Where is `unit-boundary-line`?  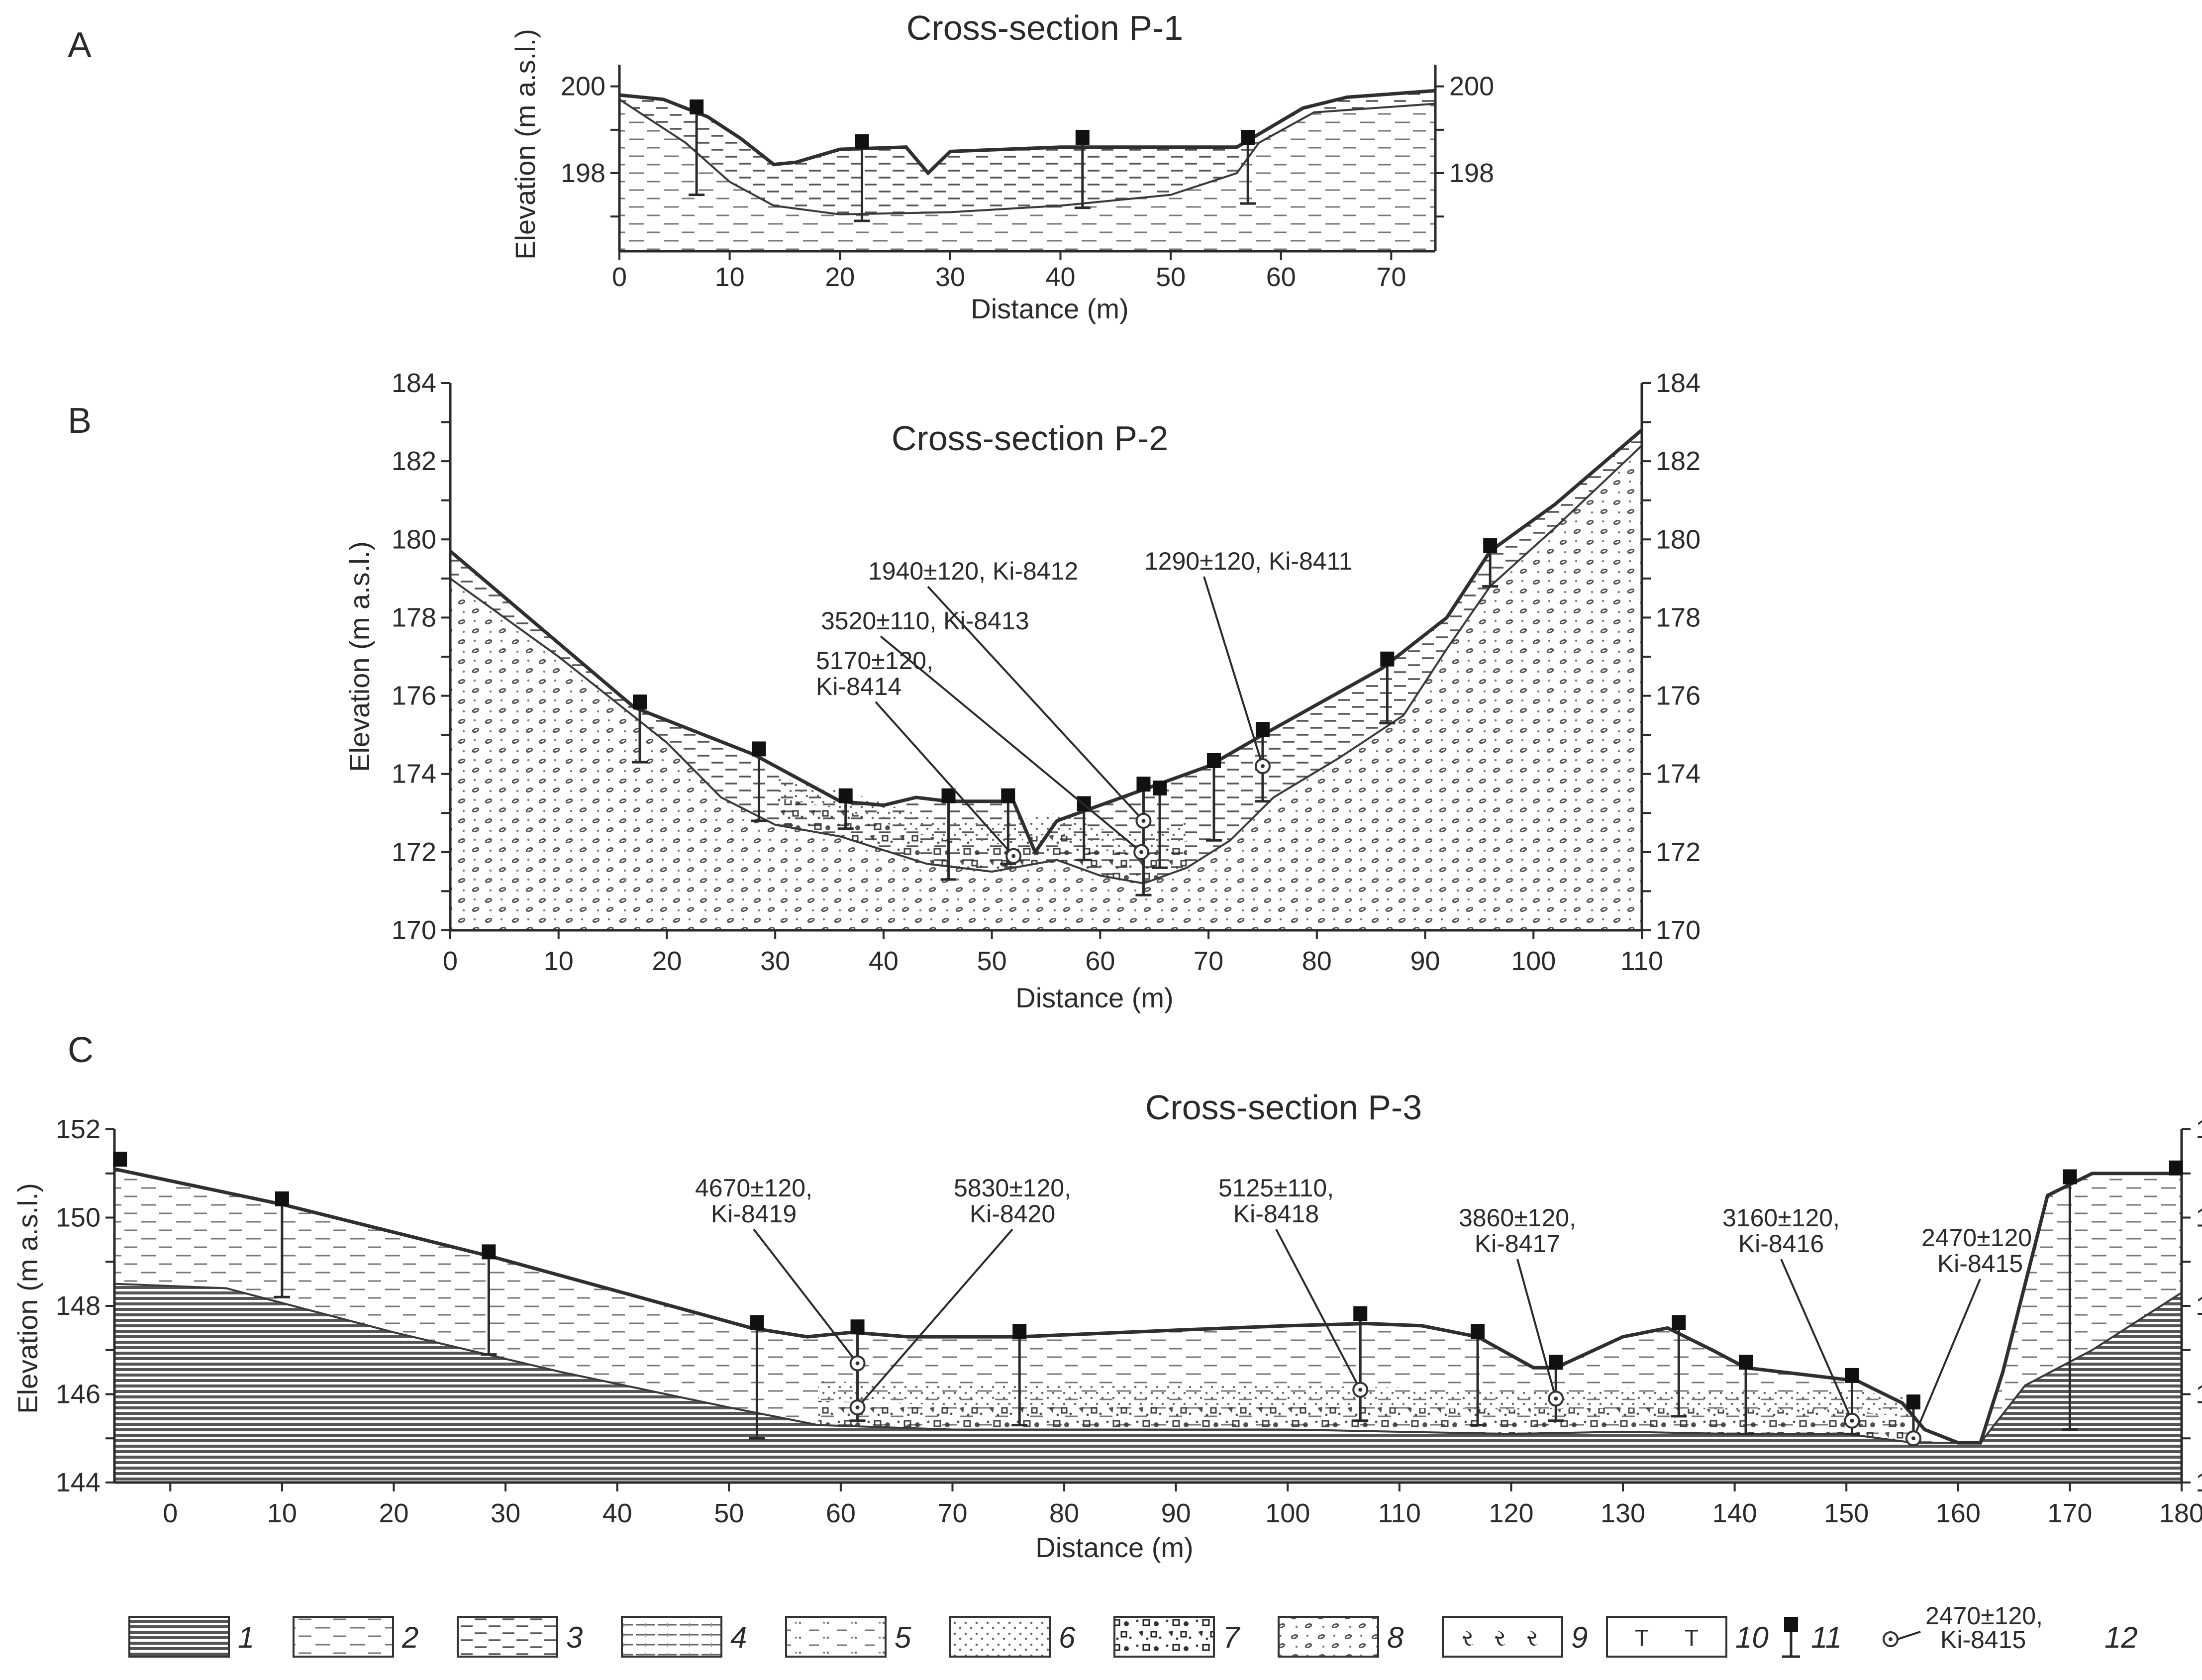 unit-boundary-line is located at coordinates (1046, 665).